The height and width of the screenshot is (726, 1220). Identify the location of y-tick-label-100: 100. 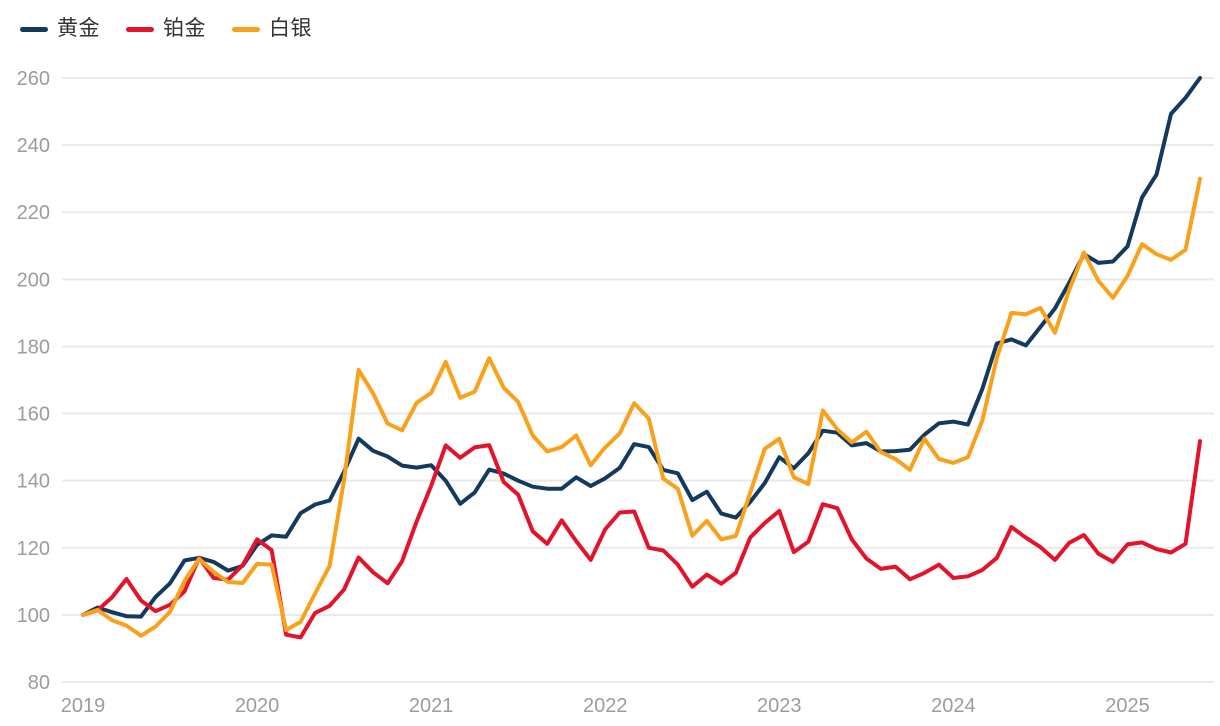
(33, 616).